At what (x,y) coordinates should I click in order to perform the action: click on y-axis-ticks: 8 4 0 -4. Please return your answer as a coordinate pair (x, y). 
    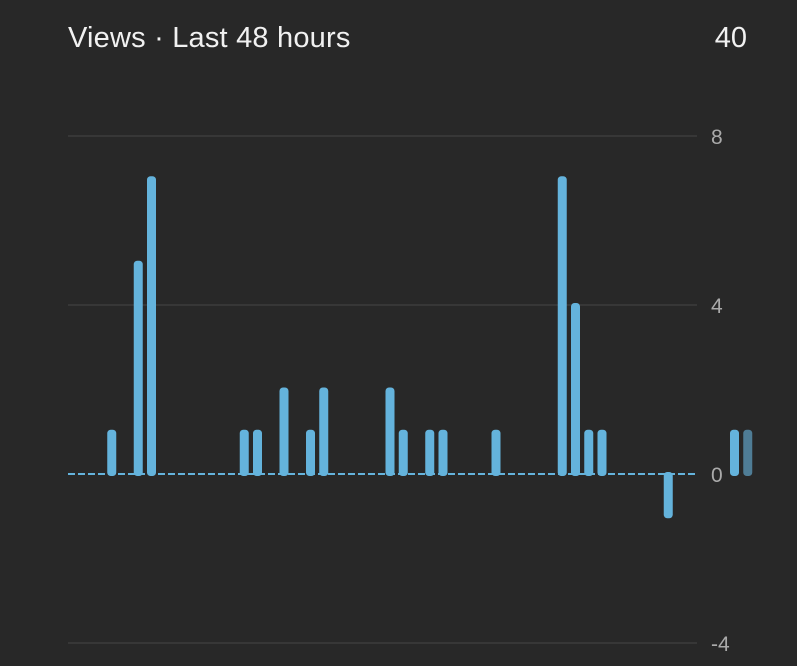
    Looking at the image, I should click on (720, 391).